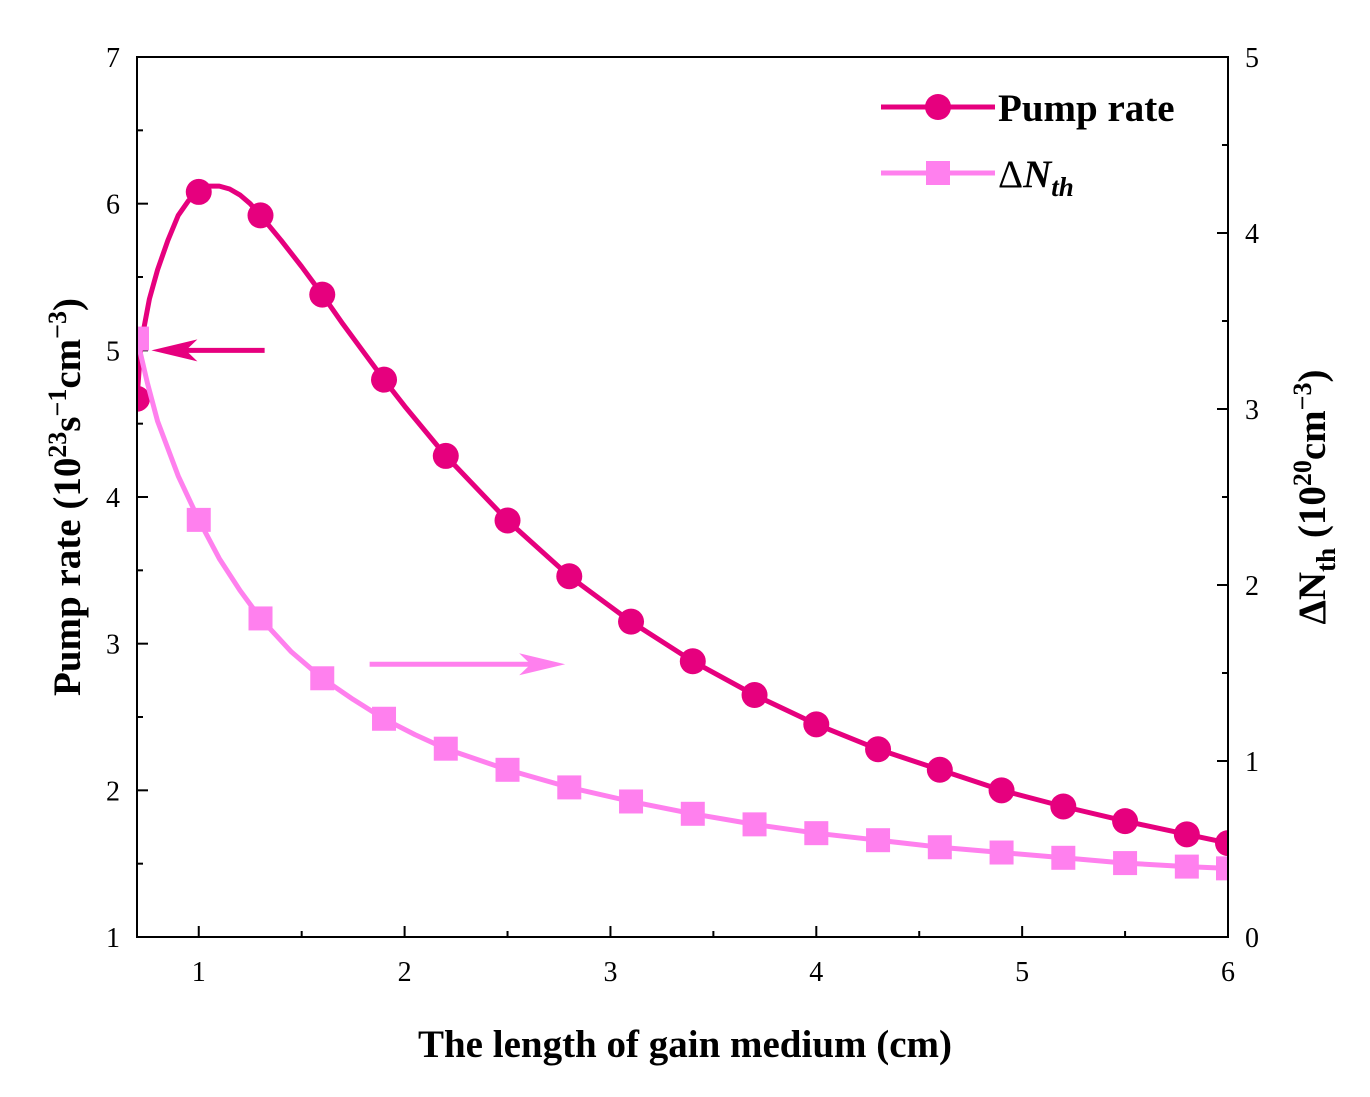 The width and height of the screenshot is (1370, 1097). I want to click on y2-axis-ticks, so click(1222, 497).